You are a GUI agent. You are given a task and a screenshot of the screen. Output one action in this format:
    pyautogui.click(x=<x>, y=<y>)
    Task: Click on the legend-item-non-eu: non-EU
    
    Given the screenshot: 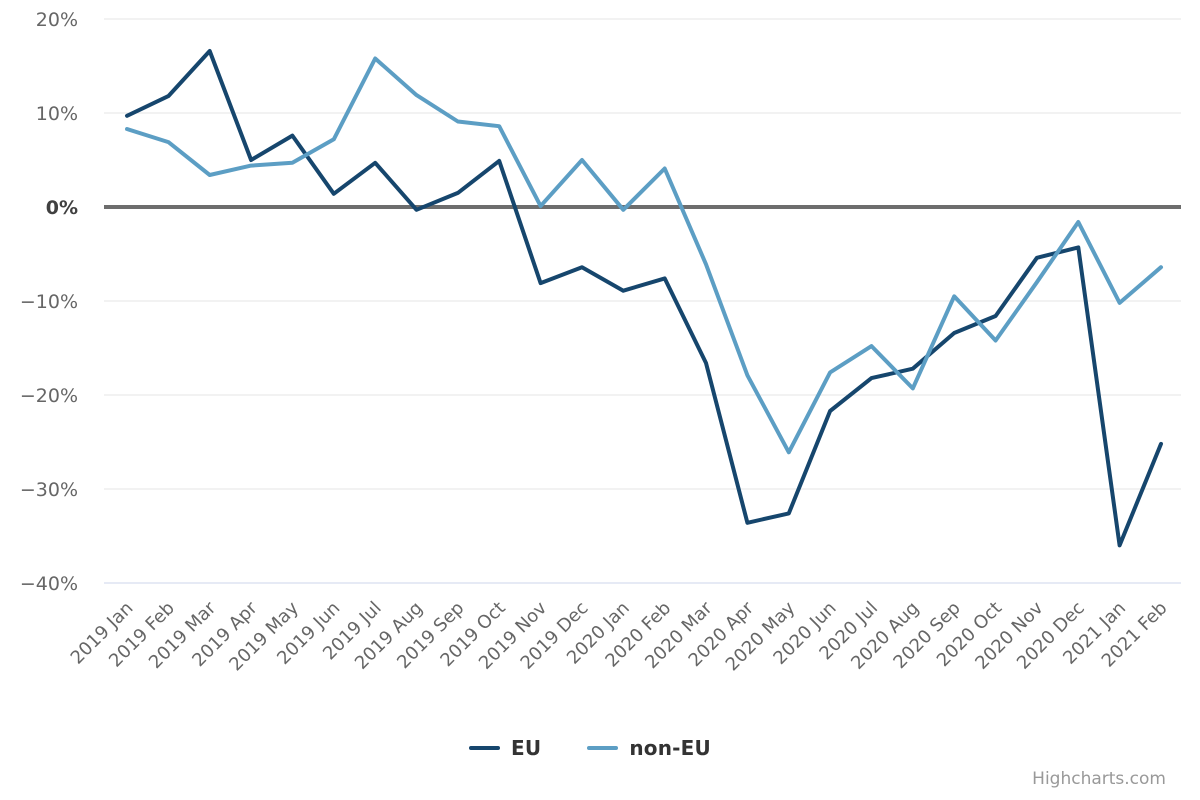 What is the action you would take?
    pyautogui.click(x=649, y=748)
    